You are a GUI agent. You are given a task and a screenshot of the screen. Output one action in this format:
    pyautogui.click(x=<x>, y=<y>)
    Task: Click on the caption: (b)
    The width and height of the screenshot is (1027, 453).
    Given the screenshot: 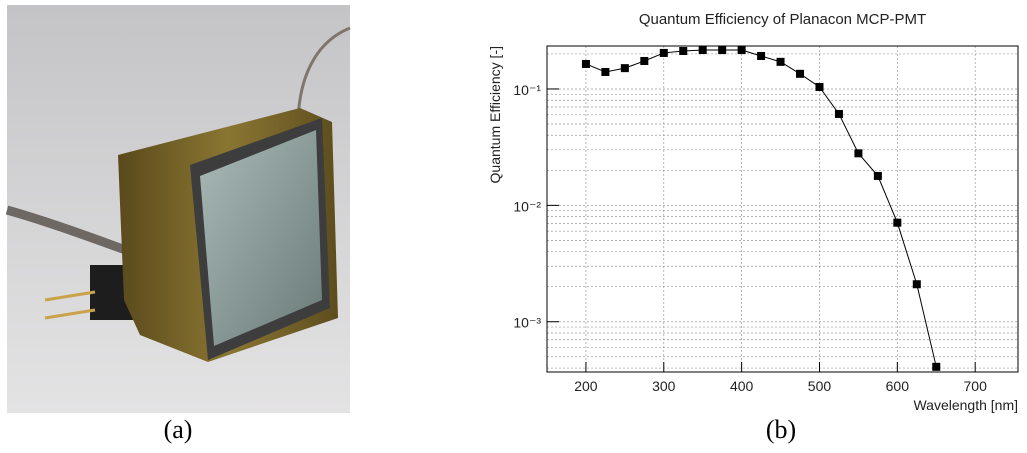 What is the action you would take?
    pyautogui.click(x=781, y=429)
    